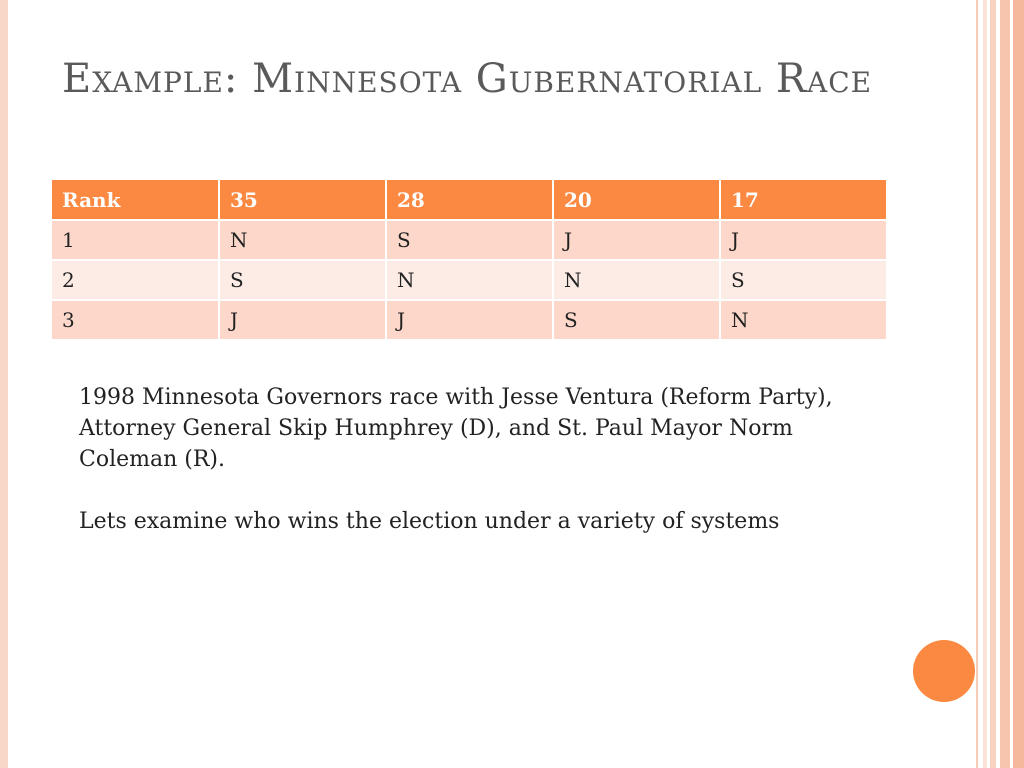  I want to click on table-row: 3 J J S N, so click(470, 320).